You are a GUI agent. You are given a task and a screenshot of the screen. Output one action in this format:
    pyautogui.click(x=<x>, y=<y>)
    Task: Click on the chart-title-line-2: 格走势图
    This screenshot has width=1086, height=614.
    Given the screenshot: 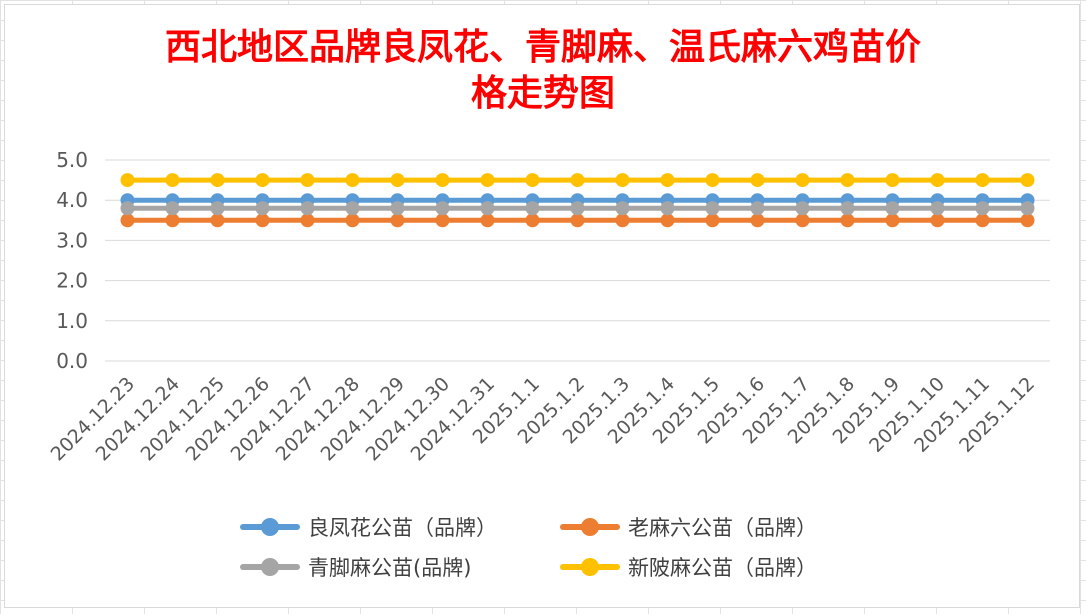 What is the action you would take?
    pyautogui.click(x=542, y=93)
    